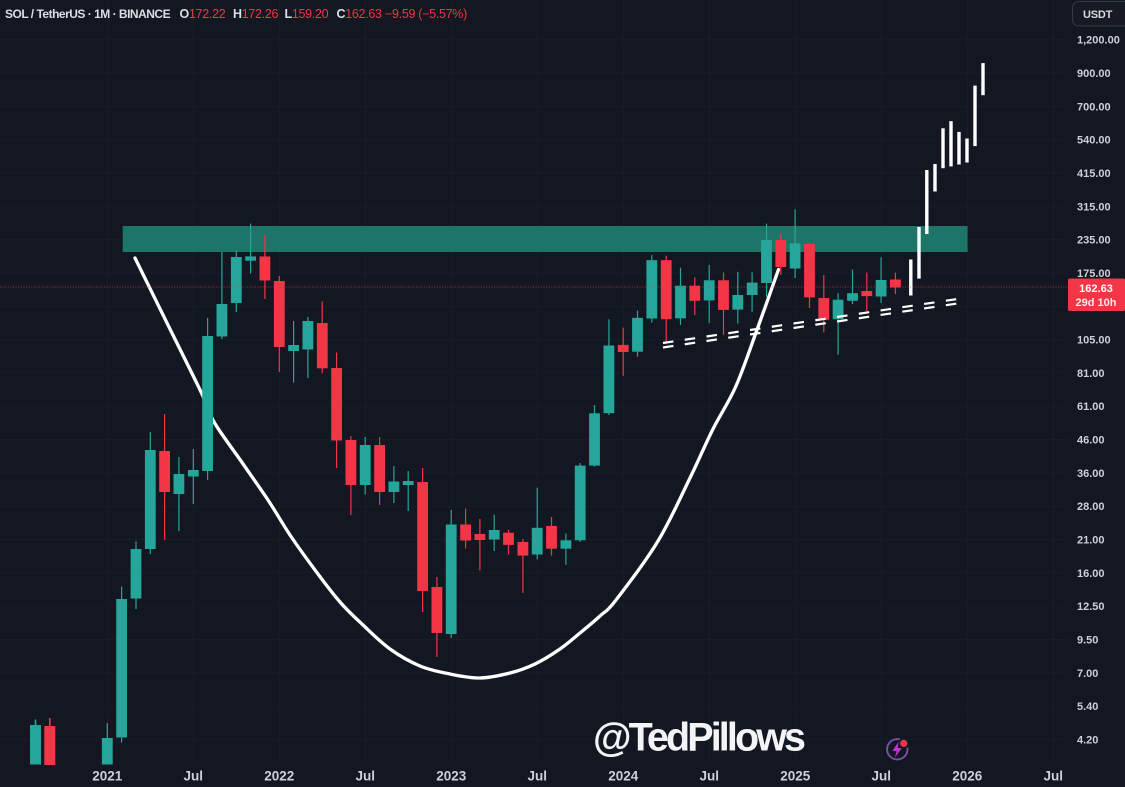  I want to click on svg-text: 2023, so click(451, 776).